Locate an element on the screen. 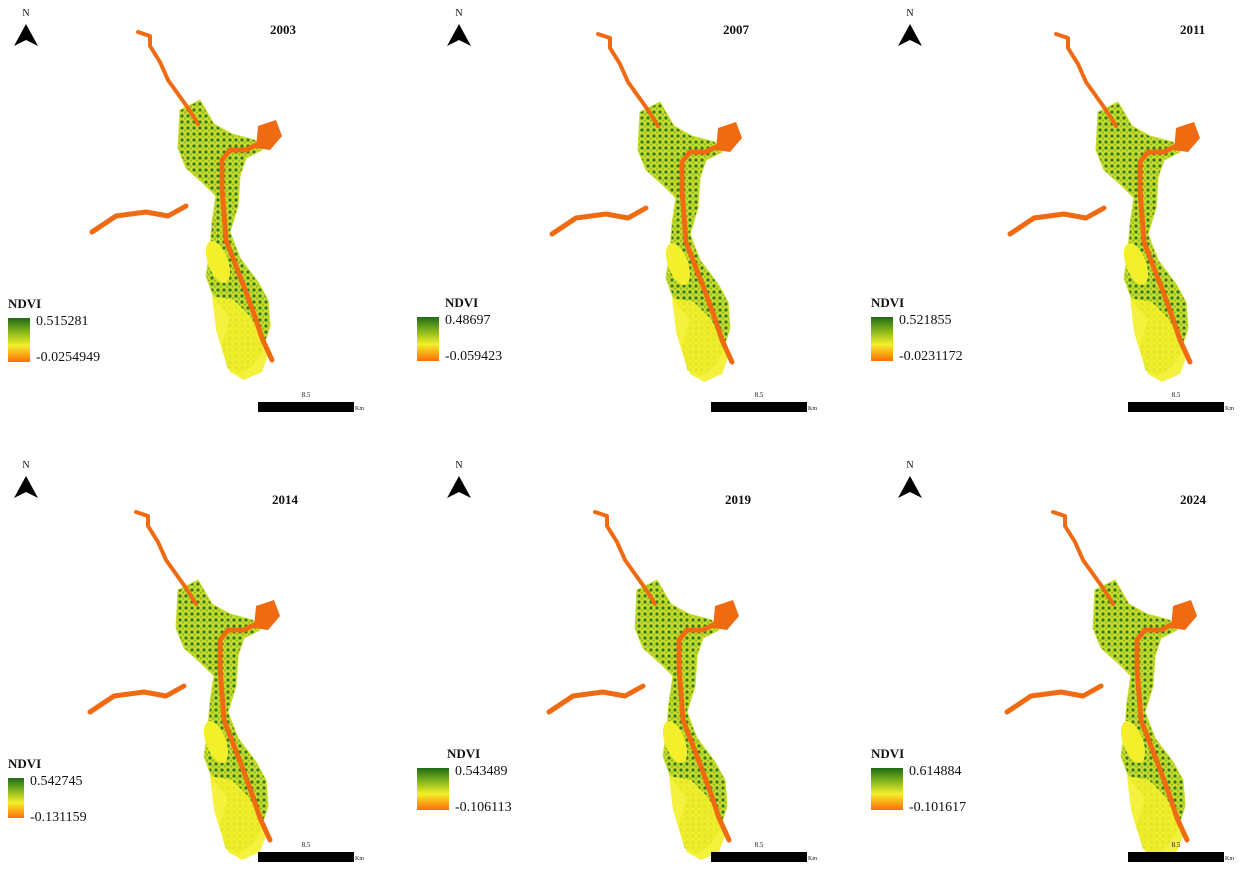 Image resolution: width=1247 pixels, height=873 pixels. panel-year: 2003 is located at coordinates (283, 29).